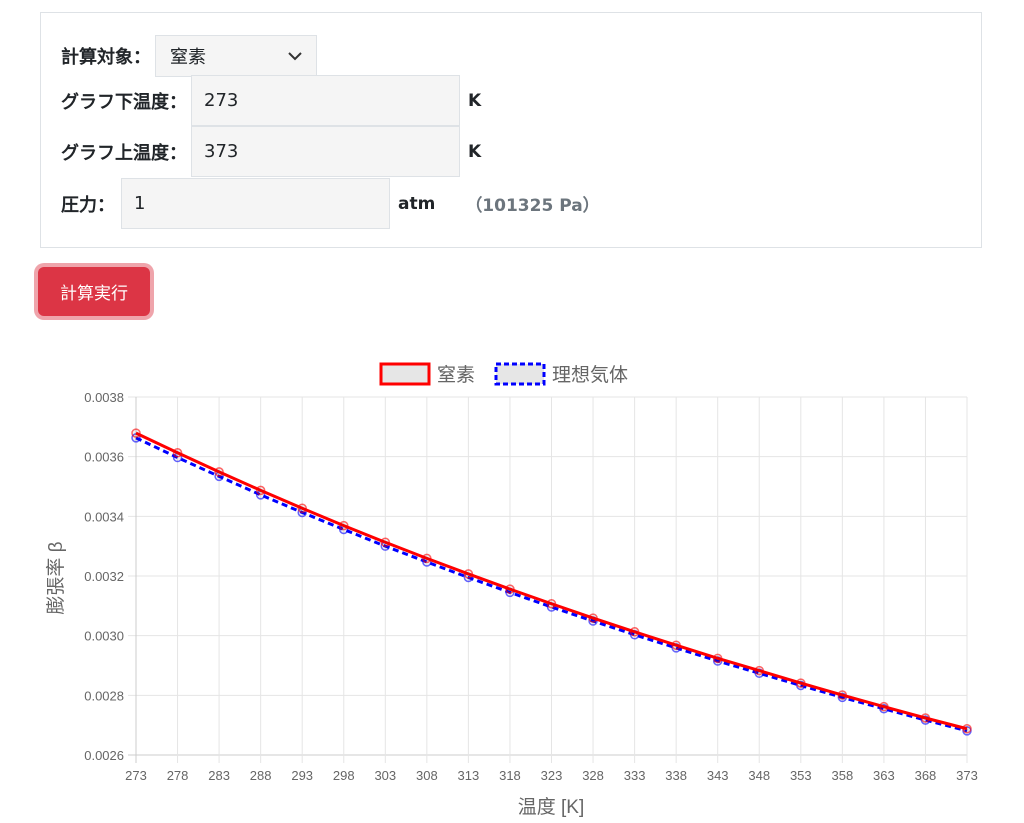  Describe the element at coordinates (295, 55) in the screenshot. I see `chevron-down-icon` at that location.